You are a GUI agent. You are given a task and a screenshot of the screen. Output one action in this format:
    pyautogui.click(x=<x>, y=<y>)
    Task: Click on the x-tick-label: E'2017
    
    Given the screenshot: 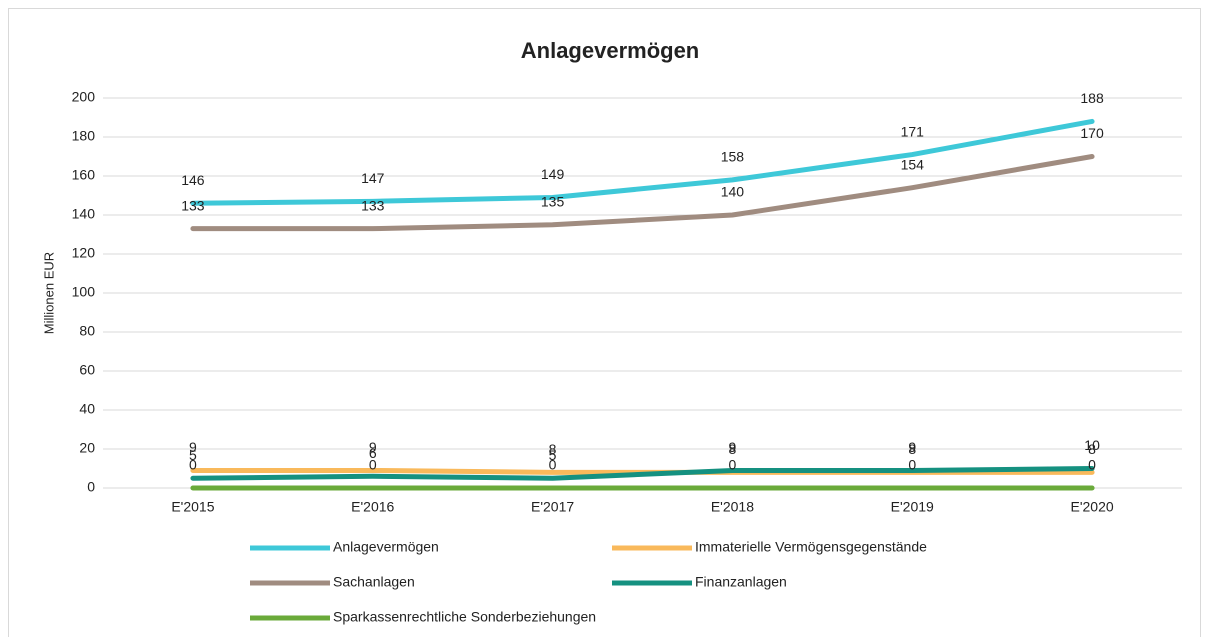 What is the action you would take?
    pyautogui.click(x=552, y=507)
    